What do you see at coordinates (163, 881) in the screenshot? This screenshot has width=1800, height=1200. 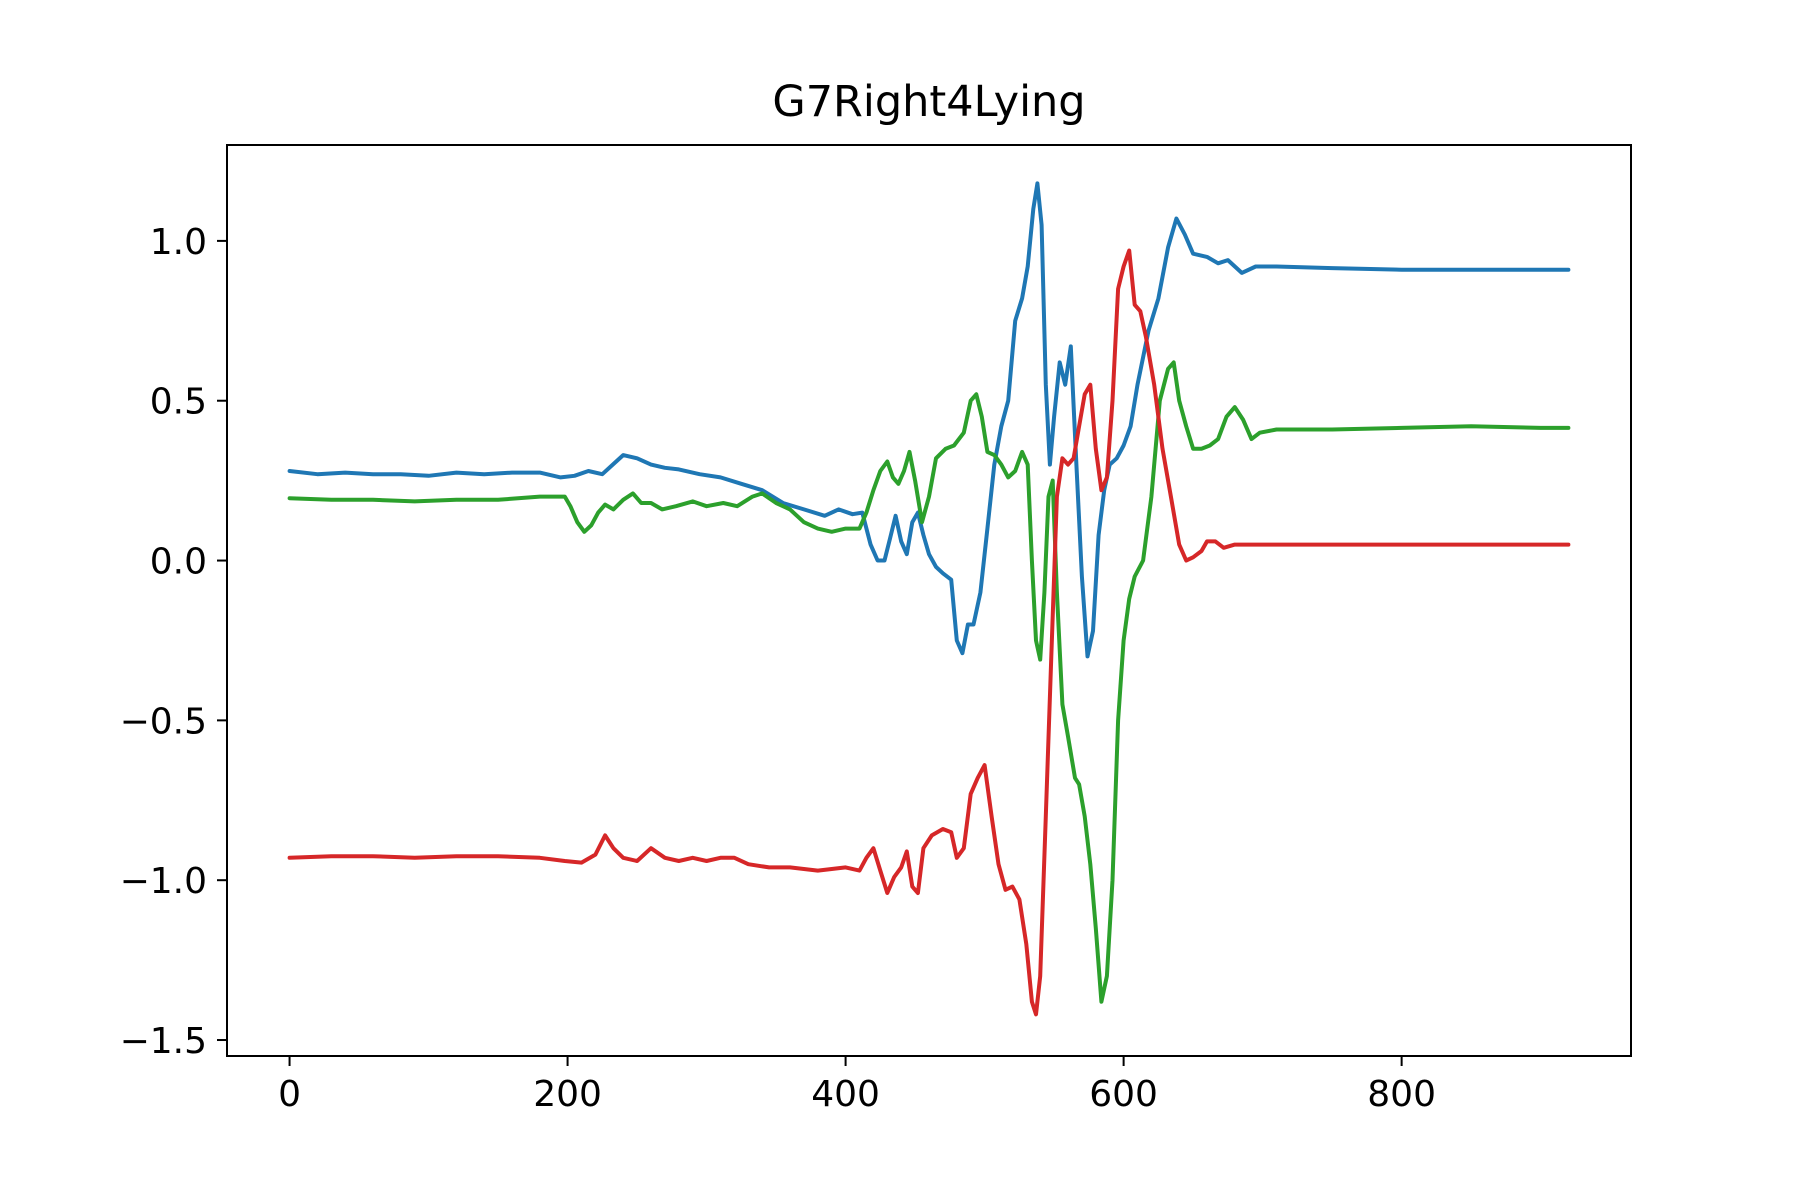 I see `y-tick-label: −1.0` at bounding box center [163, 881].